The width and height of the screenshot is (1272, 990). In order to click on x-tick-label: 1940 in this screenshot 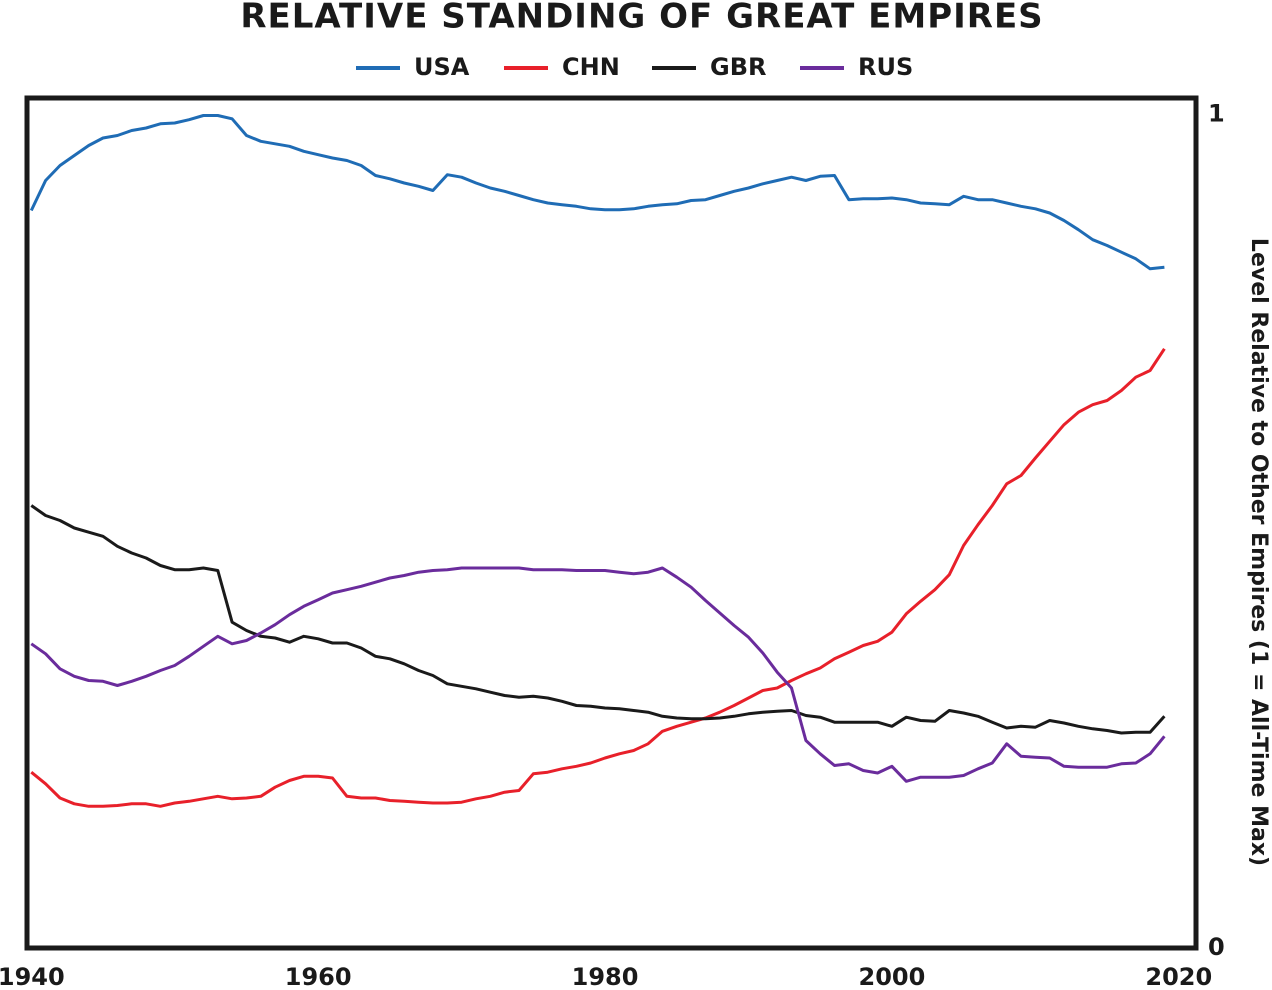, I will do `click(32, 976)`.